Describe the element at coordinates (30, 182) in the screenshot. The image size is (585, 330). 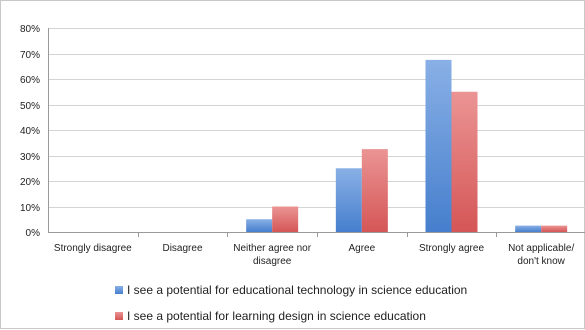
I see `y-tick-label: 20%` at that location.